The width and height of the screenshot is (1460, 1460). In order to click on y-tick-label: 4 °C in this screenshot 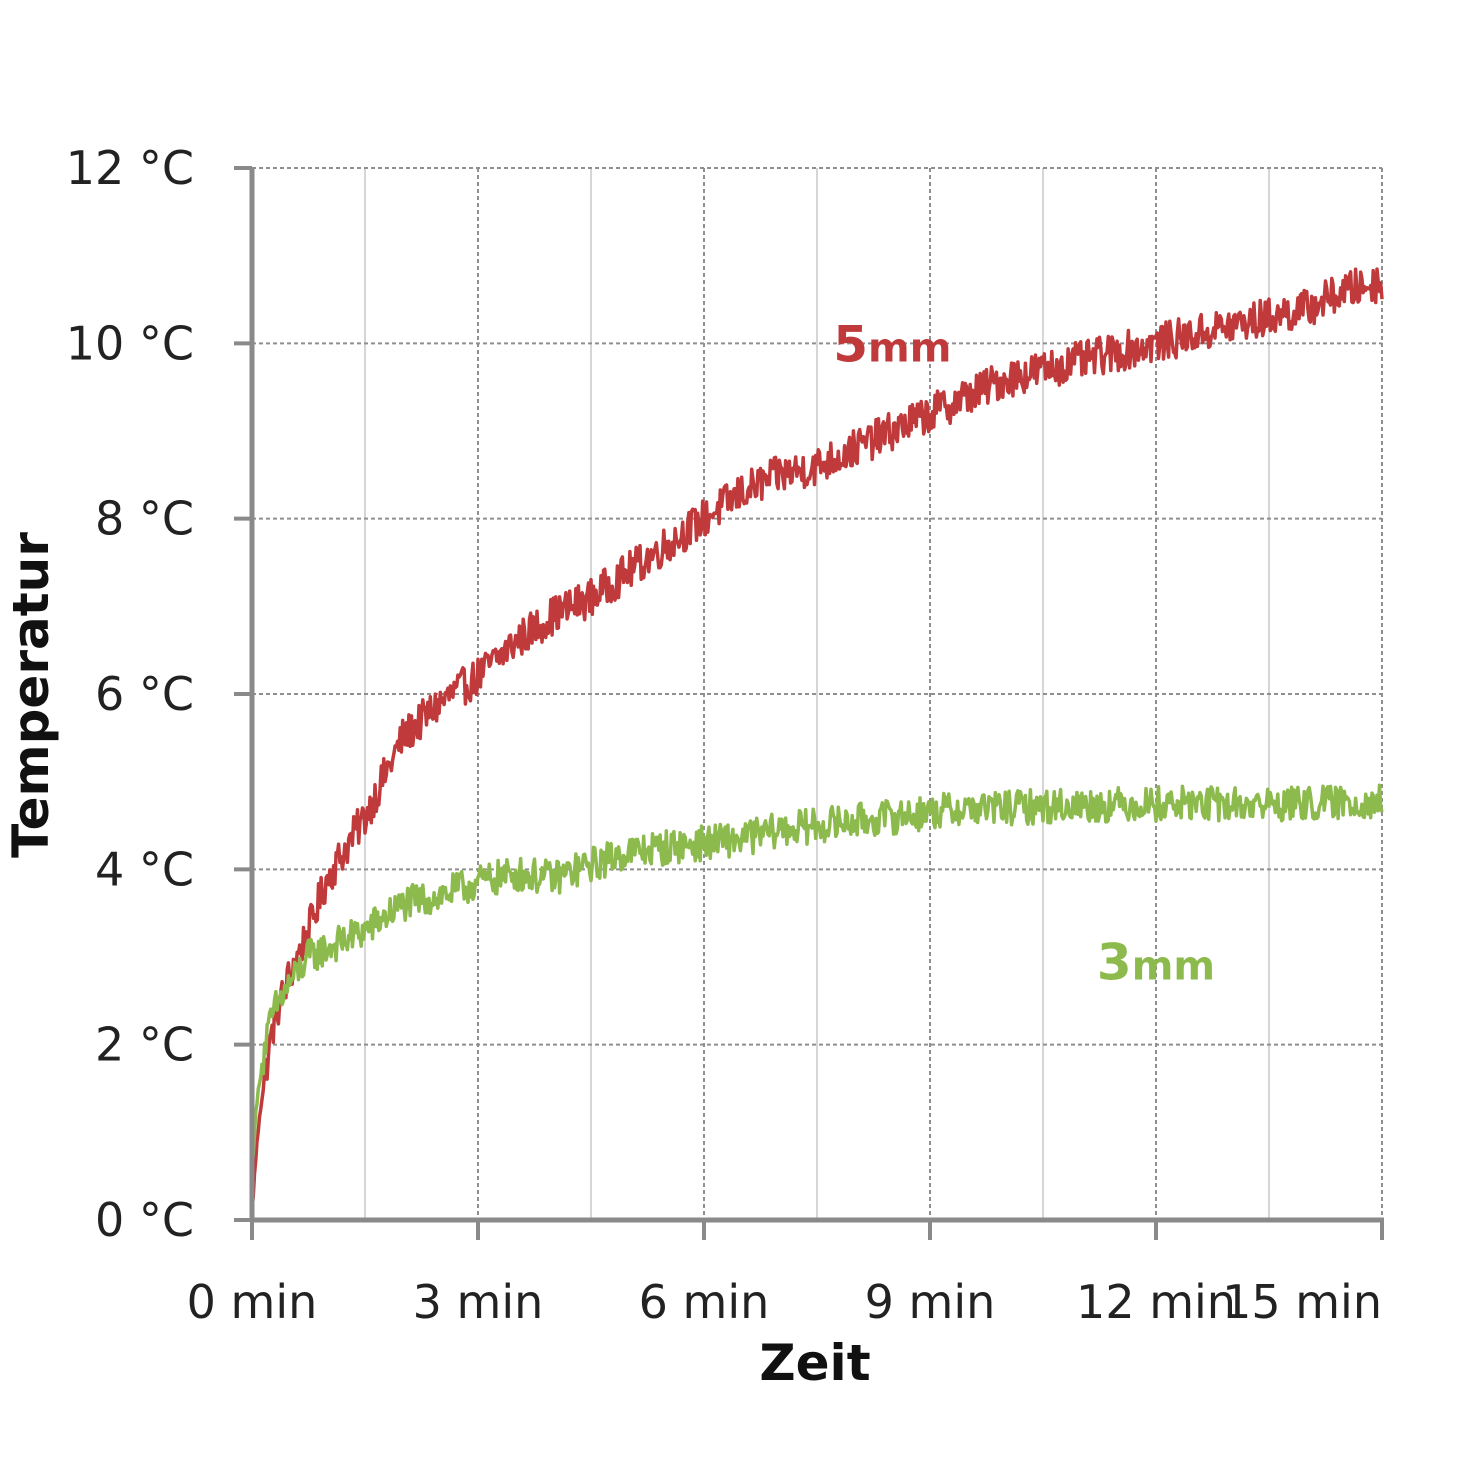, I will do `click(144, 869)`.